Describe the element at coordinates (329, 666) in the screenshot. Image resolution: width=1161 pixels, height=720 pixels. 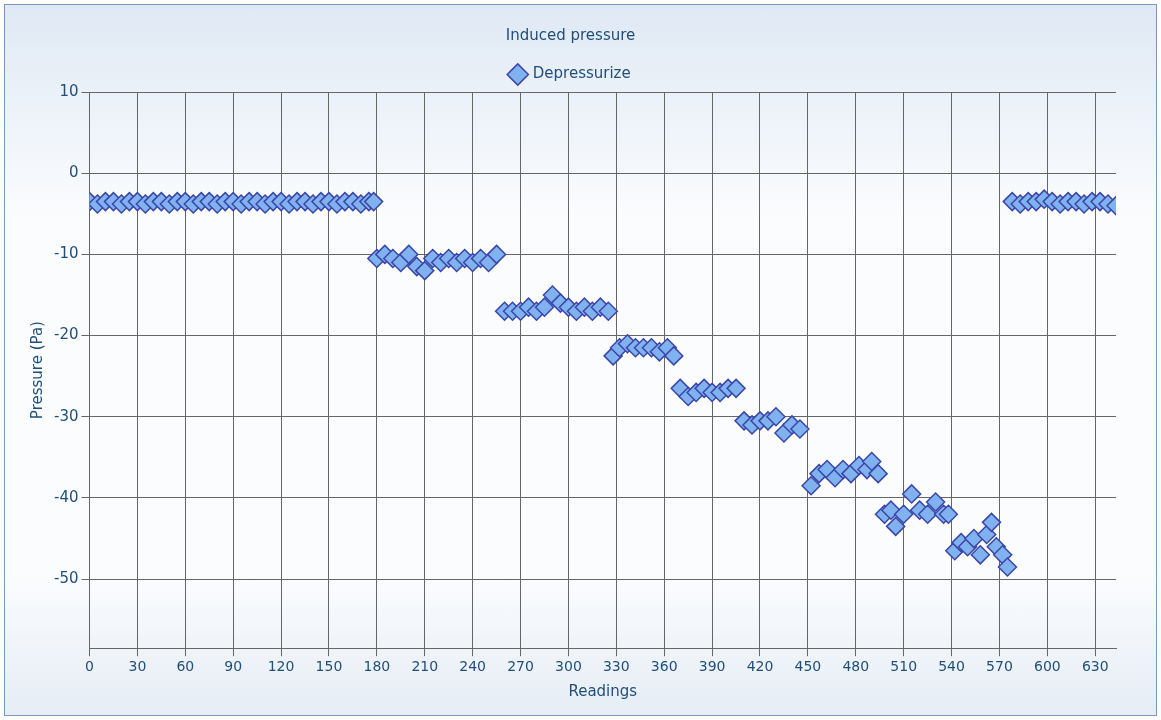
I see `x-tick-label: 150` at that location.